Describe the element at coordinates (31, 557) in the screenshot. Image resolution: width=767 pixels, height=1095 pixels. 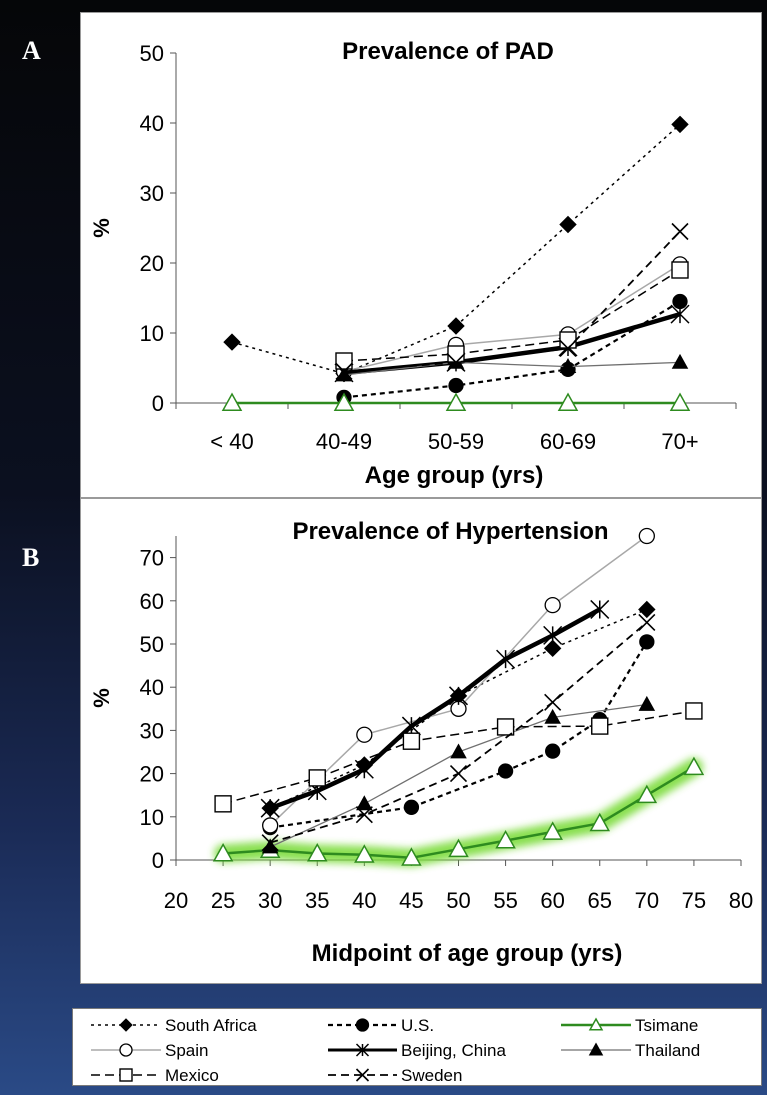
I see `panel-label-b: B` at that location.